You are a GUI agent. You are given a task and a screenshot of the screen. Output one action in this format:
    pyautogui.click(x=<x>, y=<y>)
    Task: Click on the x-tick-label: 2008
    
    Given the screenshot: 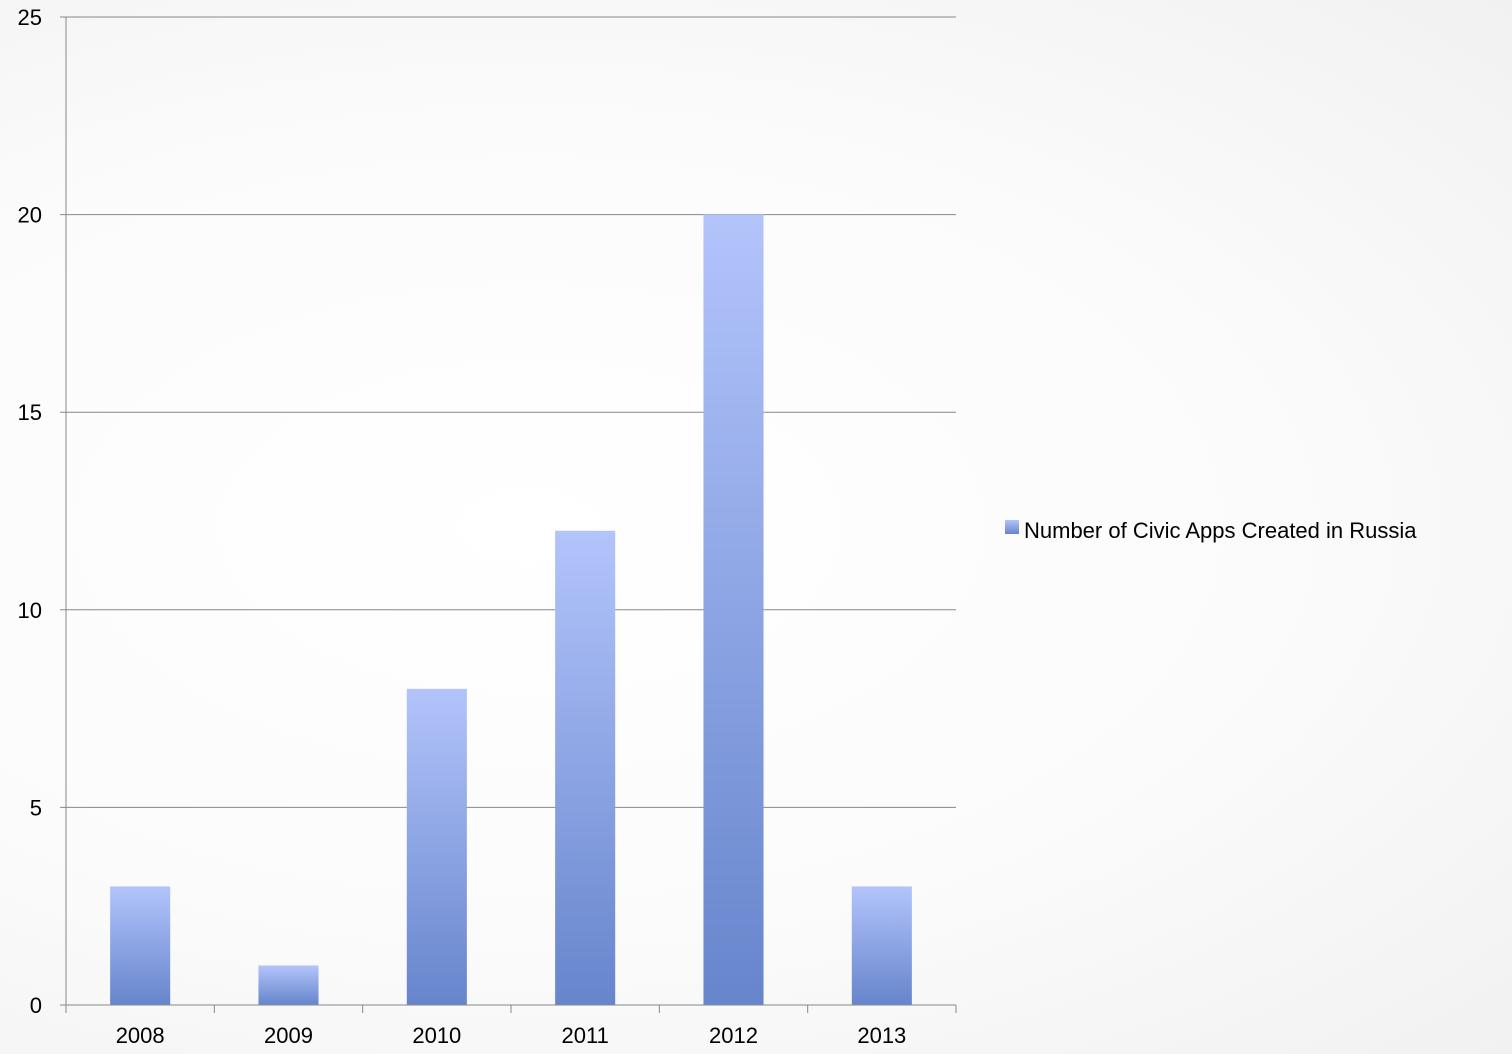 What is the action you would take?
    pyautogui.click(x=140, y=1035)
    